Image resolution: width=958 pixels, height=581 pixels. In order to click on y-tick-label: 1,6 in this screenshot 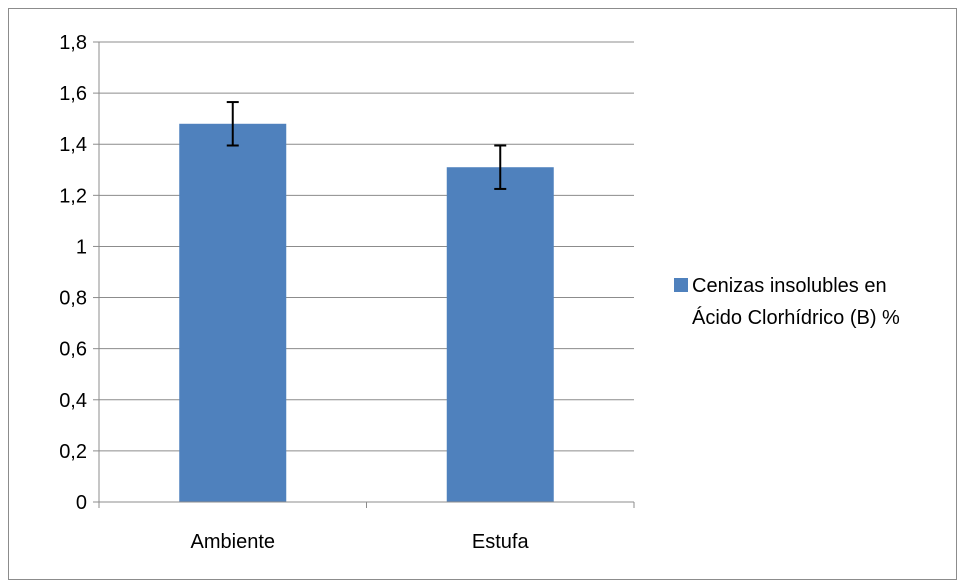, I will do `click(73, 94)`.